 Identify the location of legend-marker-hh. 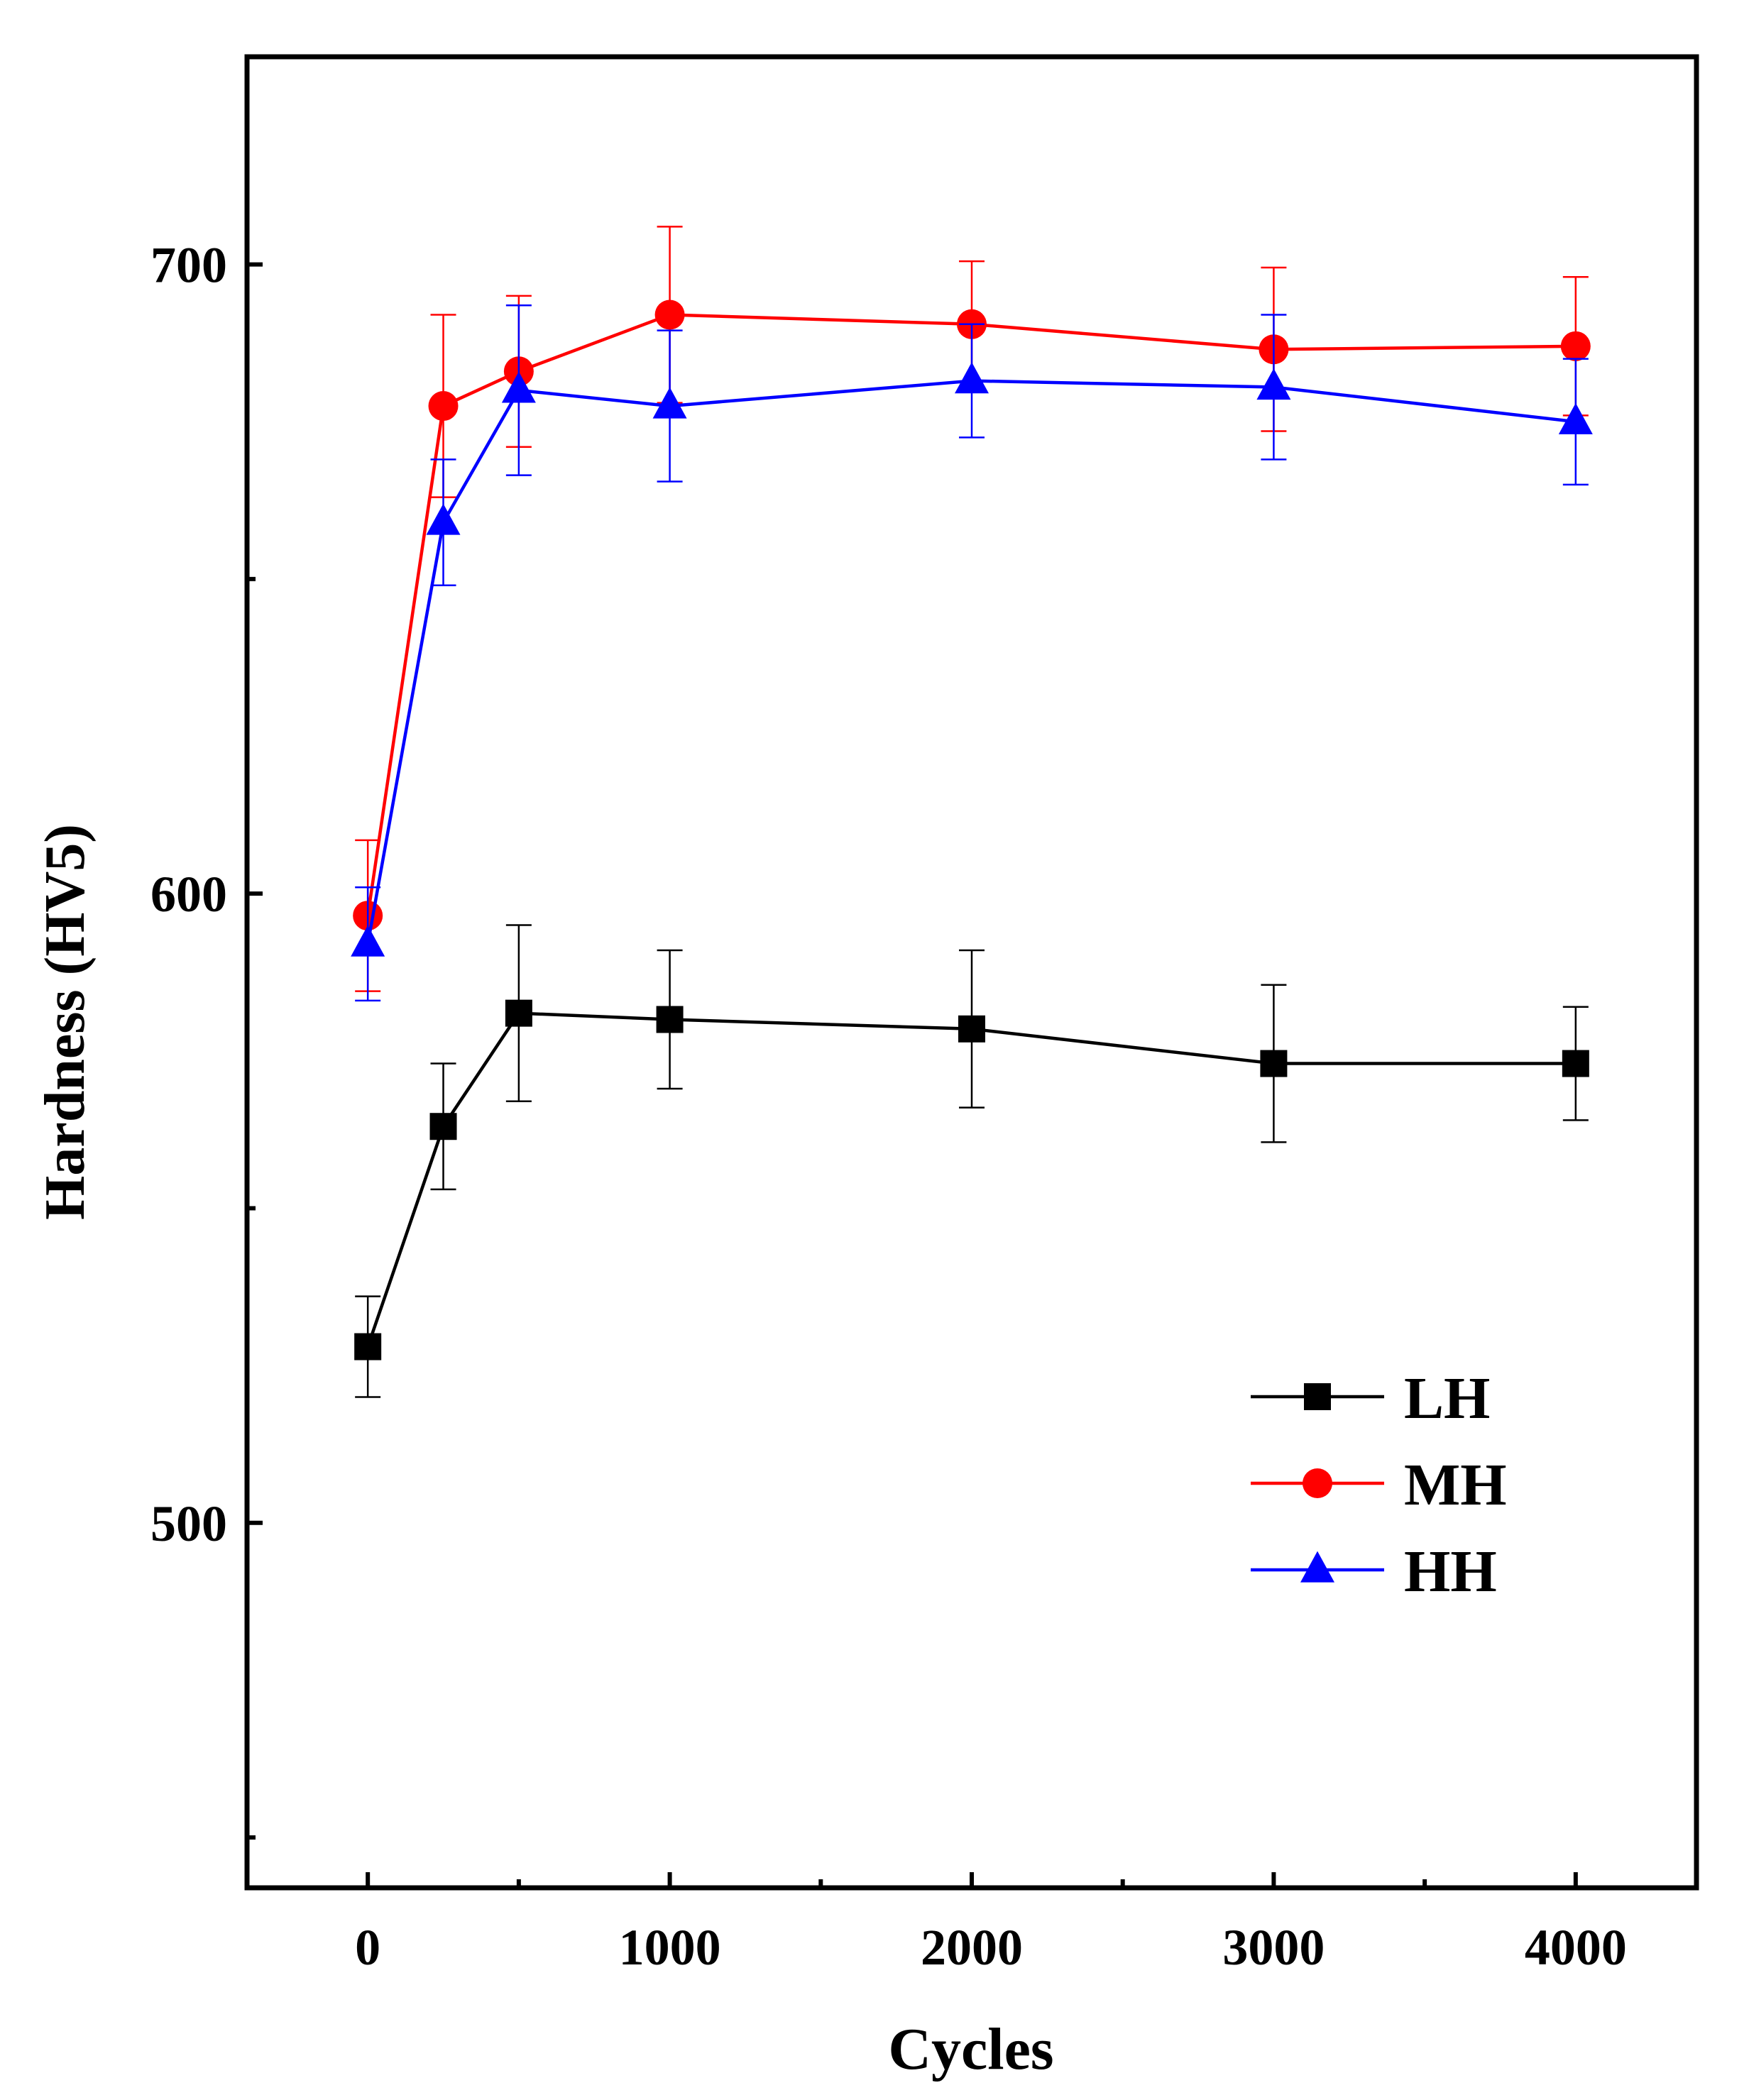
(1317, 1567).